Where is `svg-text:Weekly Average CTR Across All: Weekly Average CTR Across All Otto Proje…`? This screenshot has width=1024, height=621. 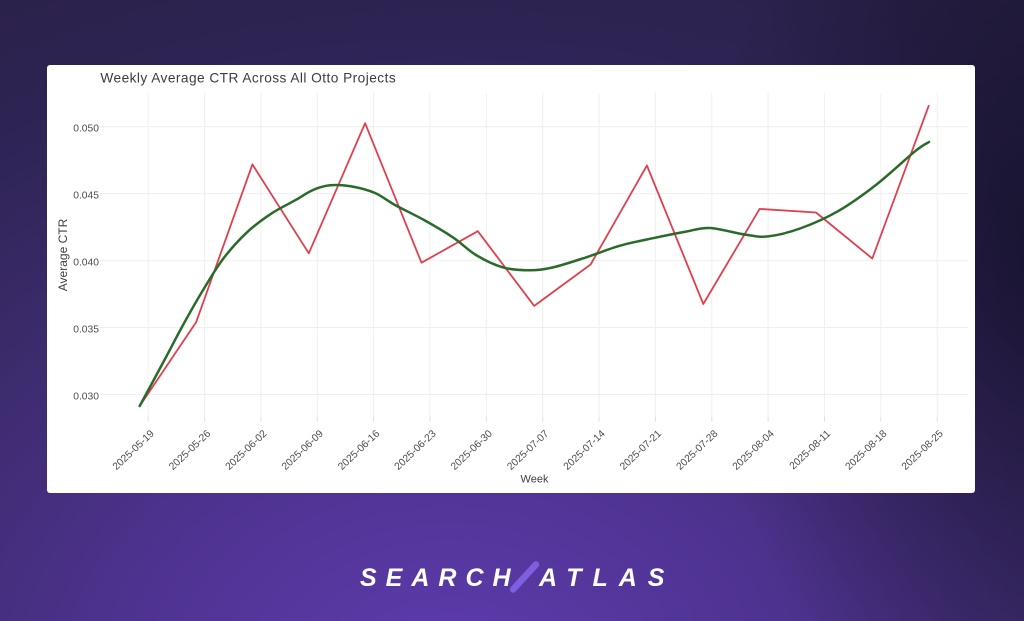 svg-text:Weekly Average CTR Across All: Weekly Average CTR Across All Otto Proje… is located at coordinates (248, 77).